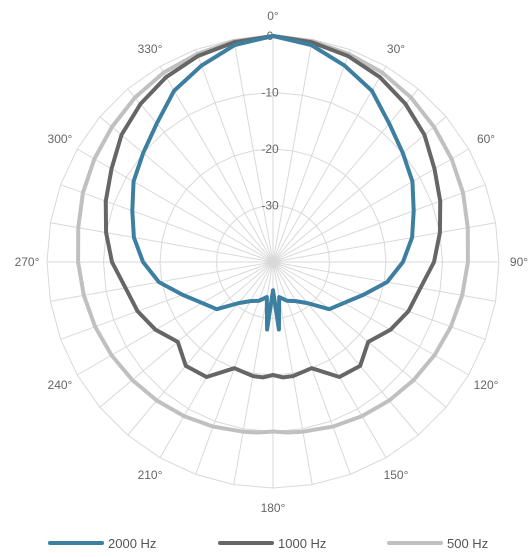 The width and height of the screenshot is (529, 557). I want to click on legend-item-2000hz: 2000 Hz, so click(102, 543).